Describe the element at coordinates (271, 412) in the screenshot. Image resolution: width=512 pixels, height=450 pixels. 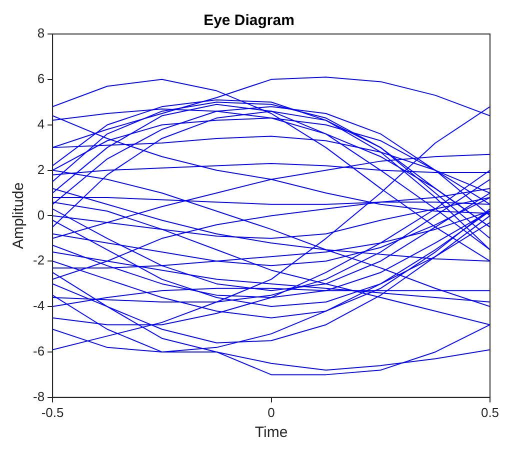
I see `x-tick-label: 0` at that location.